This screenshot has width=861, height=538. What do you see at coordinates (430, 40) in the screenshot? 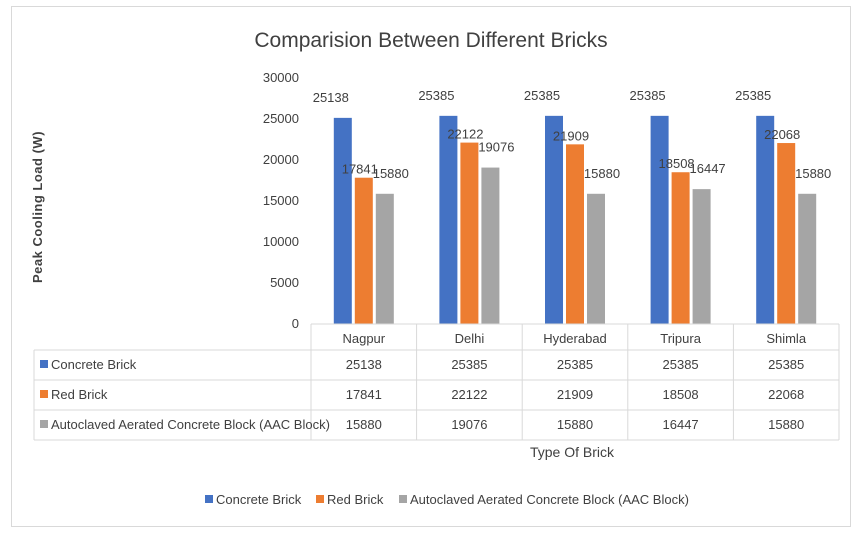
I see `chart-title: Comparision Between Different Bricks` at bounding box center [430, 40].